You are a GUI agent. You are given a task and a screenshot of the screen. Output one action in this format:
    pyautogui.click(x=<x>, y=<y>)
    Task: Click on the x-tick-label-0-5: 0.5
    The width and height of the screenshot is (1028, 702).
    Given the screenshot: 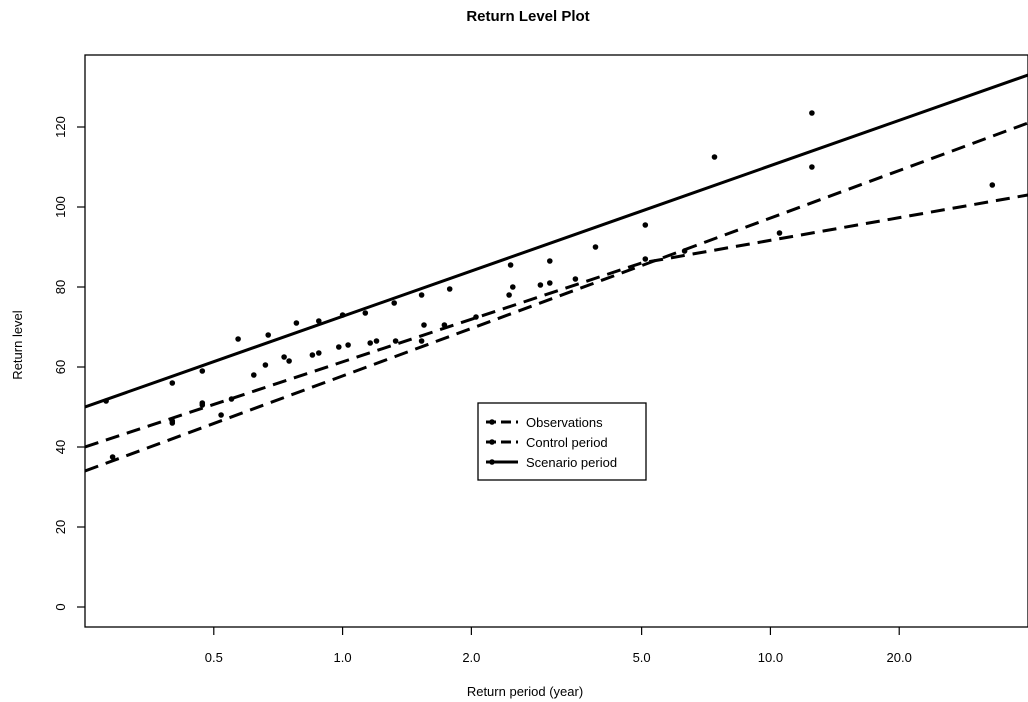 What is the action you would take?
    pyautogui.click(x=214, y=657)
    